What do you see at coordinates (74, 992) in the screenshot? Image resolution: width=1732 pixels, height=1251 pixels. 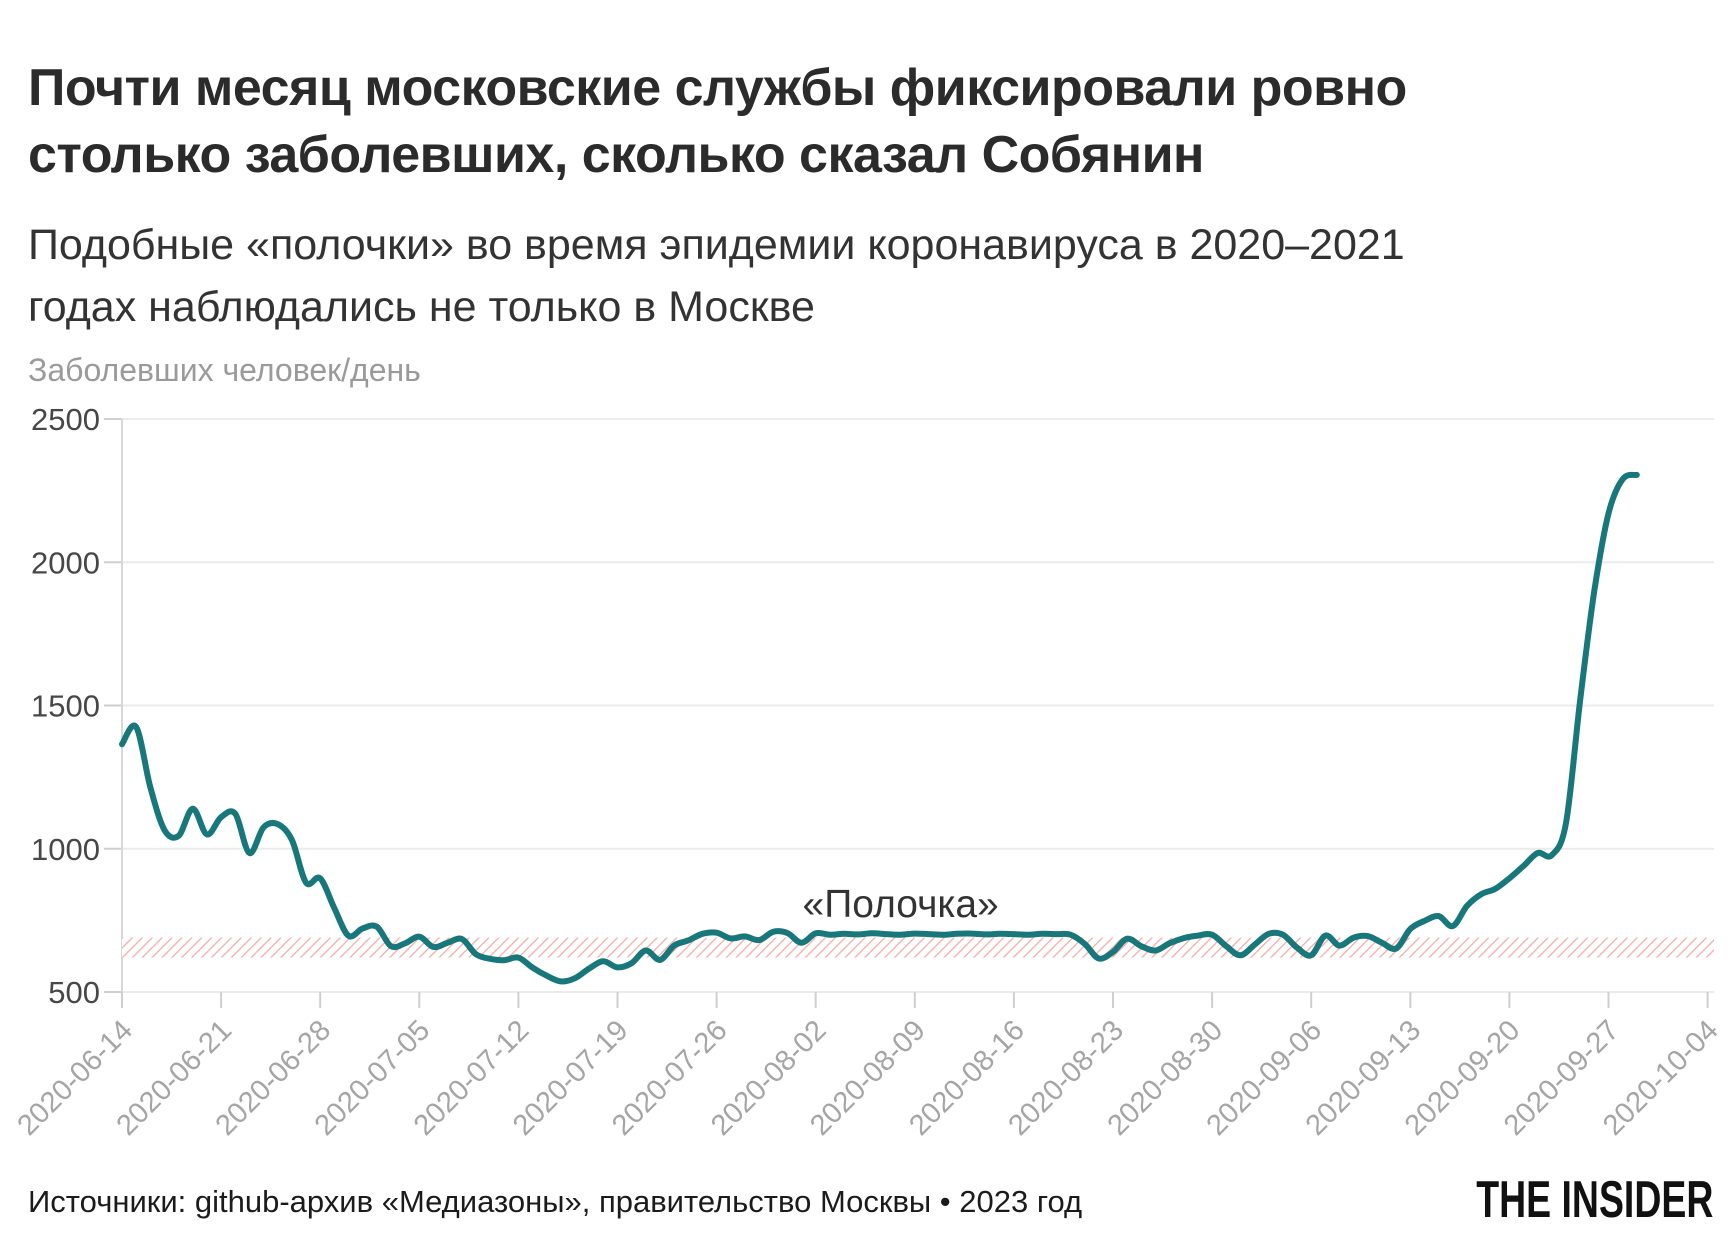 I see `y-tick-label: 500` at bounding box center [74, 992].